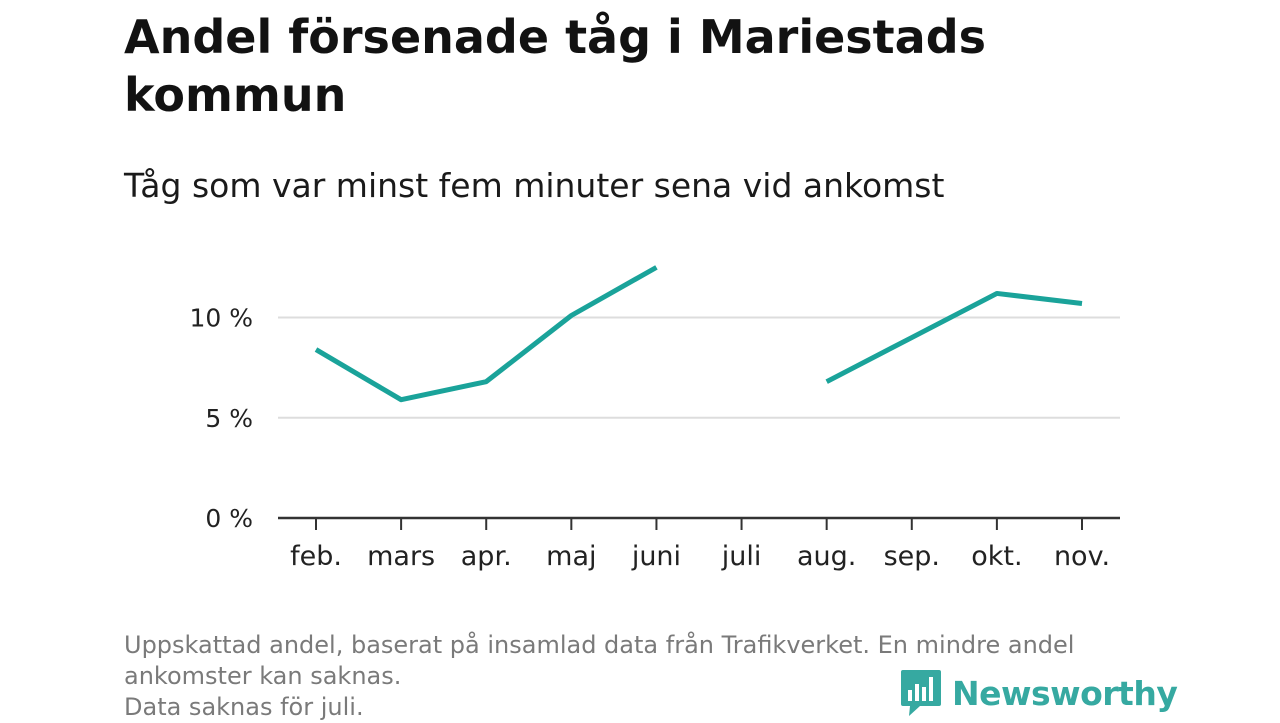  I want to click on x-tick-label: aug., so click(826, 556).